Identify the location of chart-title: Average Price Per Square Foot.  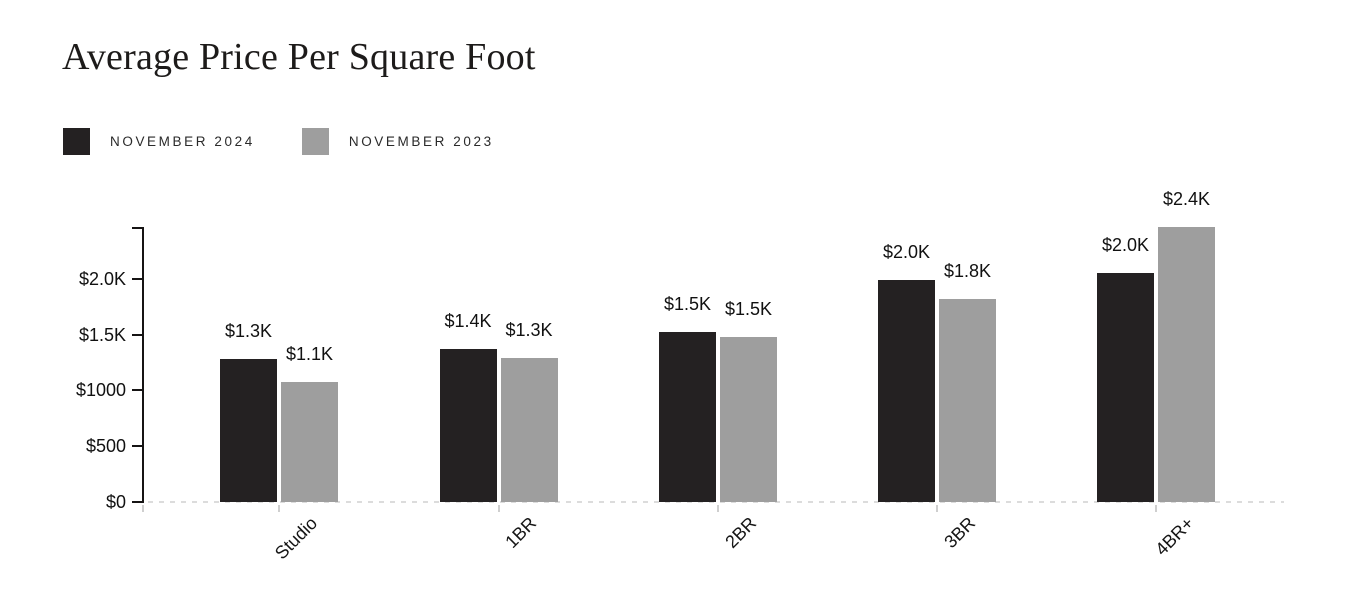
(299, 57).